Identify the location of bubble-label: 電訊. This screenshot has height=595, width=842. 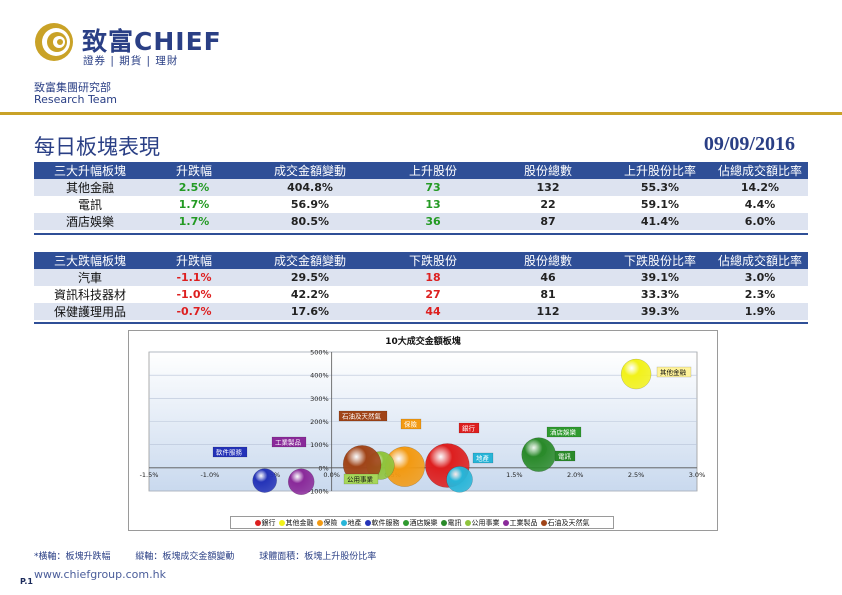
(565, 456).